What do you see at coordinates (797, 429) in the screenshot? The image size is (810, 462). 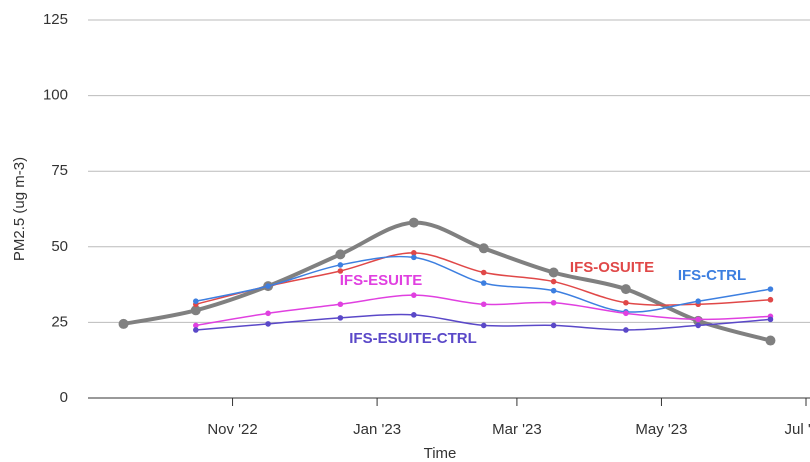 I see `x-tick-label: Jul '23` at bounding box center [797, 429].